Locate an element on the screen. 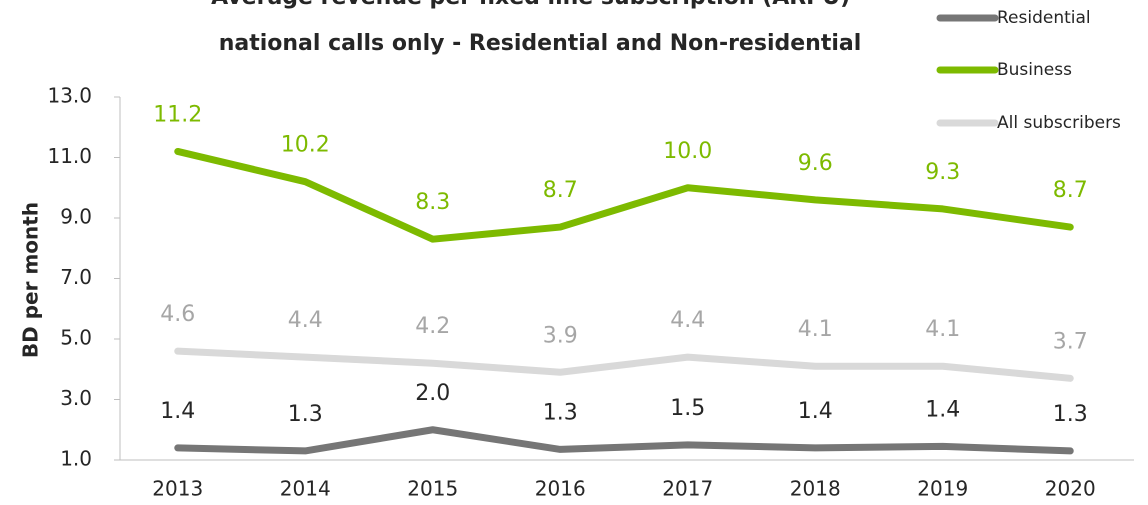 The image size is (1148, 505). legend-label: All subscribers is located at coordinates (1059, 123).